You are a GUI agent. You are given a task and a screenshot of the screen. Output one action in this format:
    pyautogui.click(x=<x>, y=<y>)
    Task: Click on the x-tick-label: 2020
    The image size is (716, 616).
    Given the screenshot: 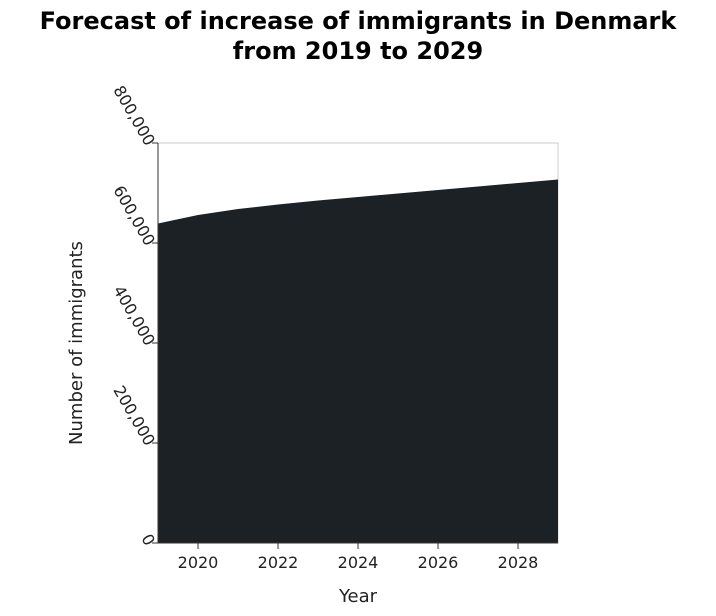 What is the action you would take?
    pyautogui.click(x=198, y=562)
    